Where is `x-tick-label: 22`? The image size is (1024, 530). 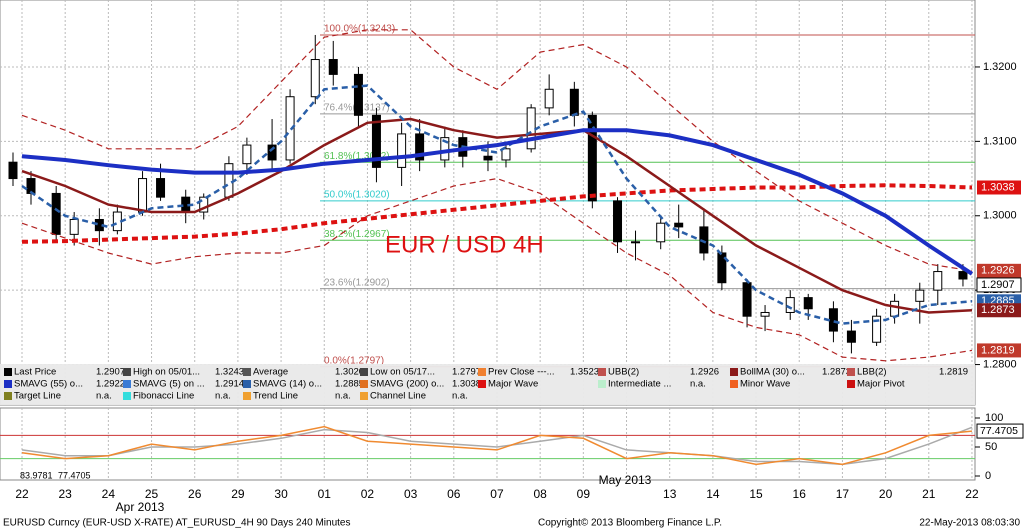
x-tick-label: 22 is located at coordinates (972, 494).